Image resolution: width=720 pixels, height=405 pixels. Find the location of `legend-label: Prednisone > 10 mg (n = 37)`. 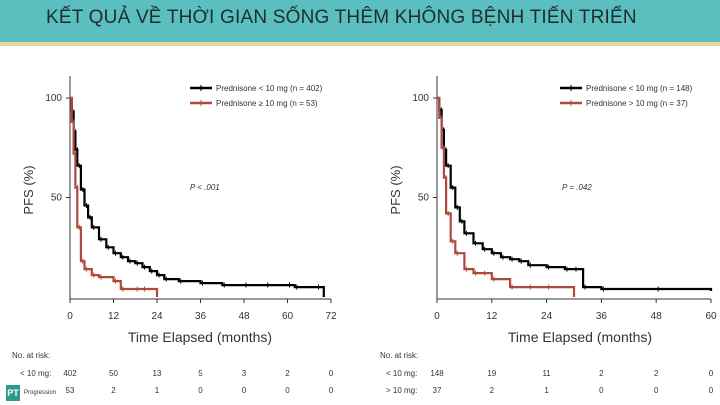

legend-label: Prednisone > 10 mg (n = 37) is located at coordinates (637, 103).